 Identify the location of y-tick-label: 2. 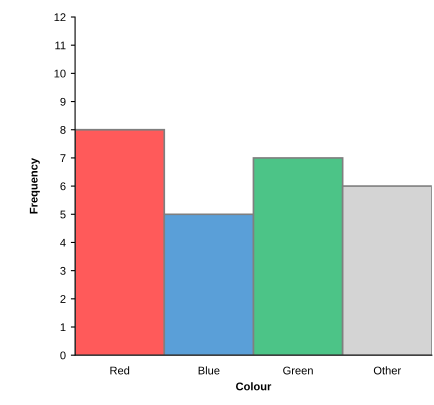
(63, 299).